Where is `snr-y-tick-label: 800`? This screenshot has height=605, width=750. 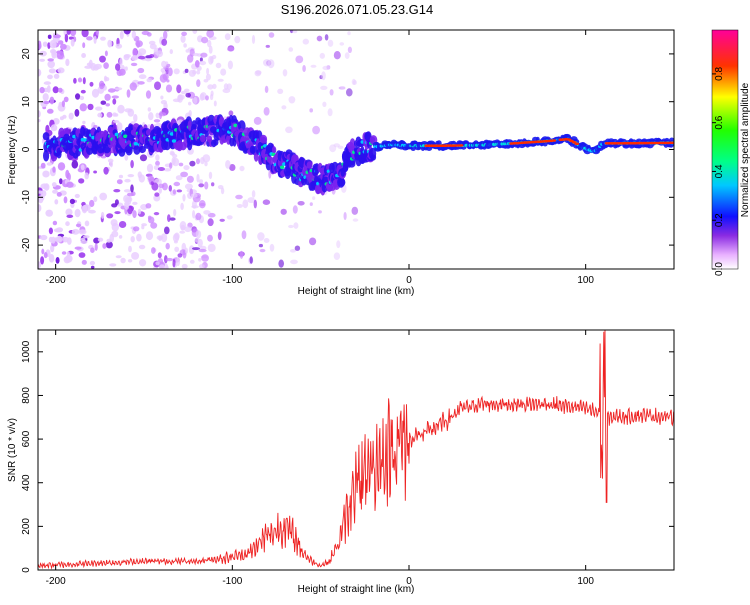
snr-y-tick-label: 800 is located at coordinates (26, 395).